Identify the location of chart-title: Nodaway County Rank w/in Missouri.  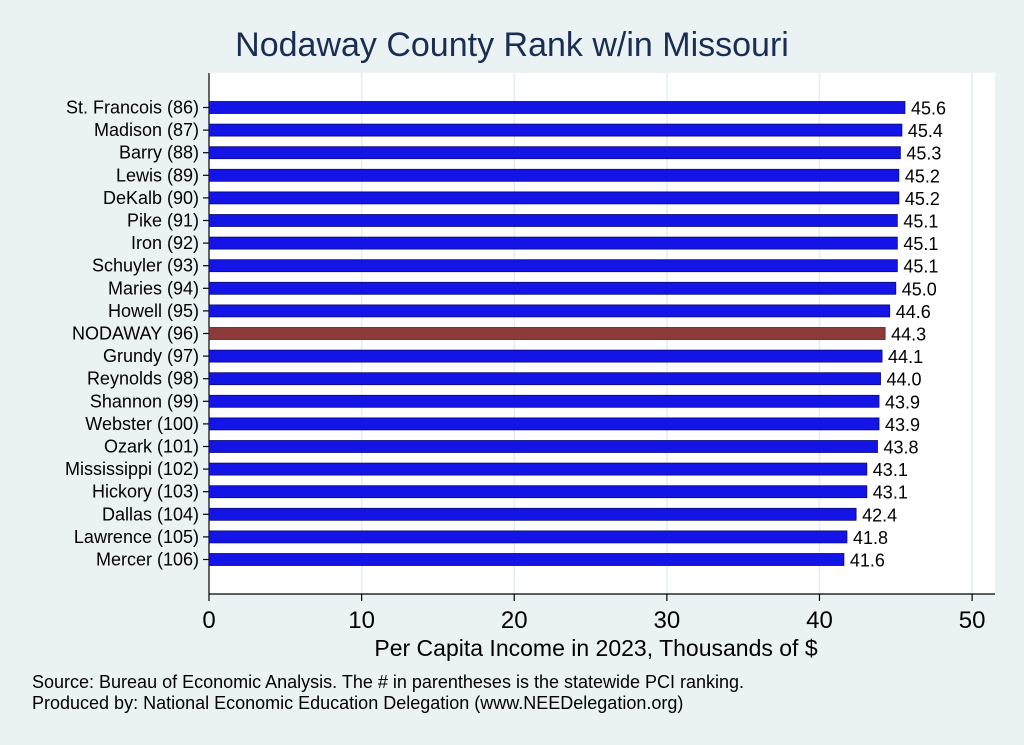
(512, 45).